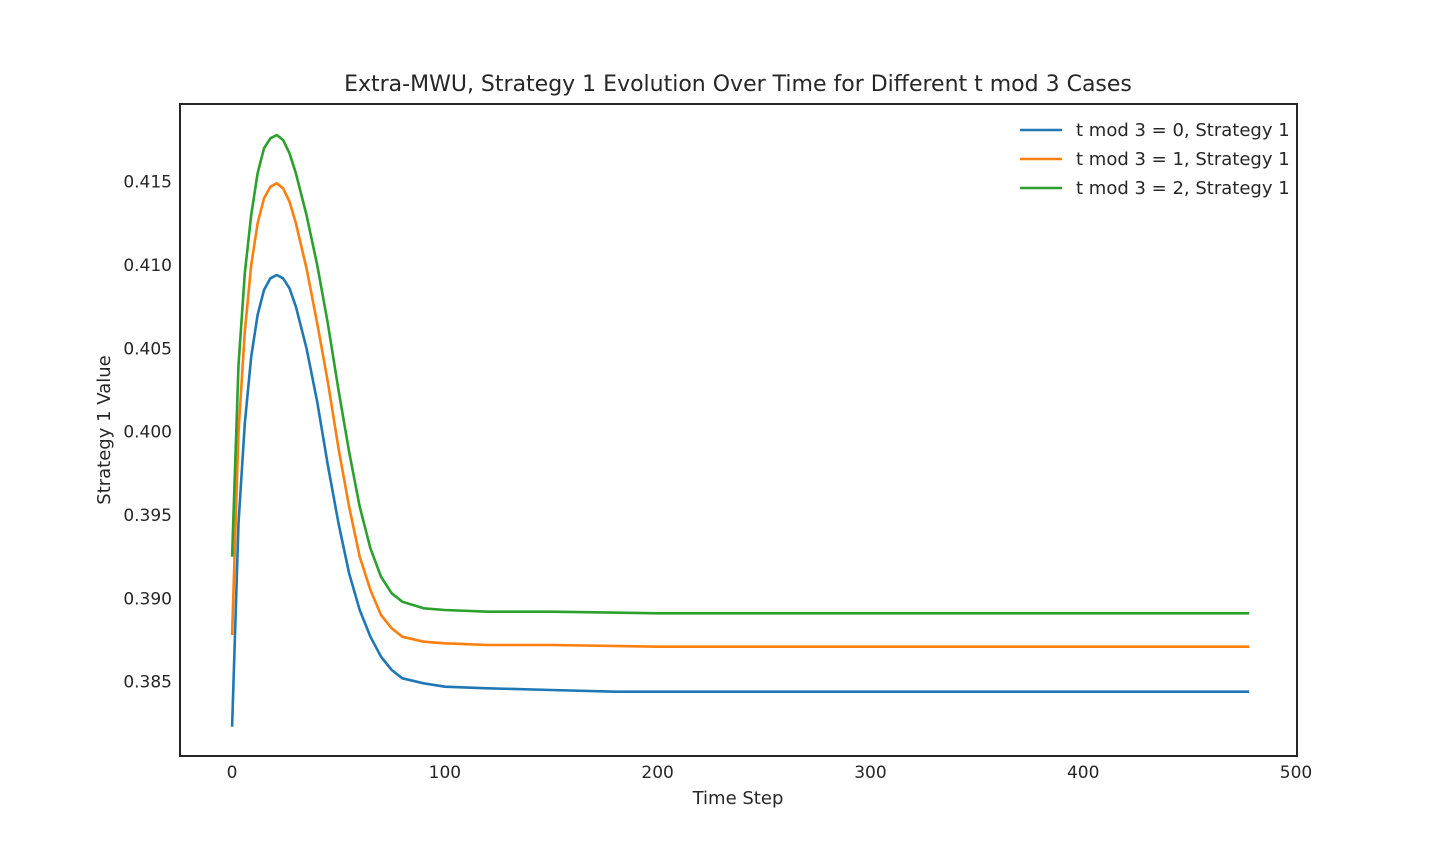 The width and height of the screenshot is (1440, 864). What do you see at coordinates (657, 773) in the screenshot?
I see `x-tick-label: 200` at bounding box center [657, 773].